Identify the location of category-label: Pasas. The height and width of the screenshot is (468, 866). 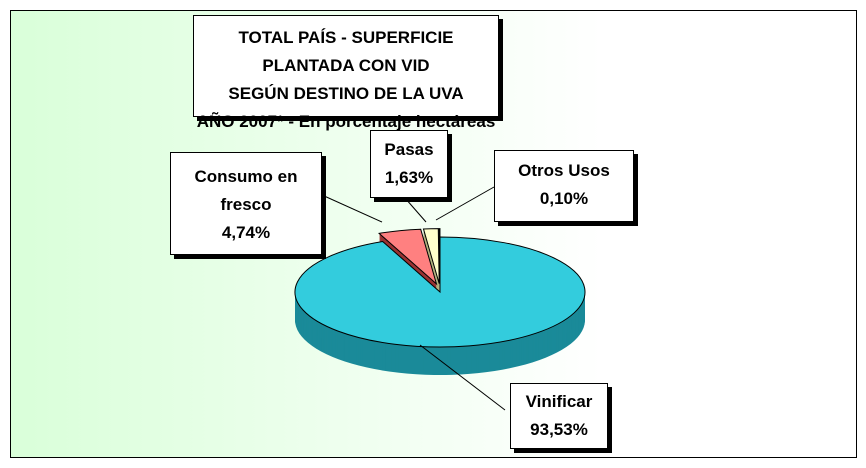
(409, 149).